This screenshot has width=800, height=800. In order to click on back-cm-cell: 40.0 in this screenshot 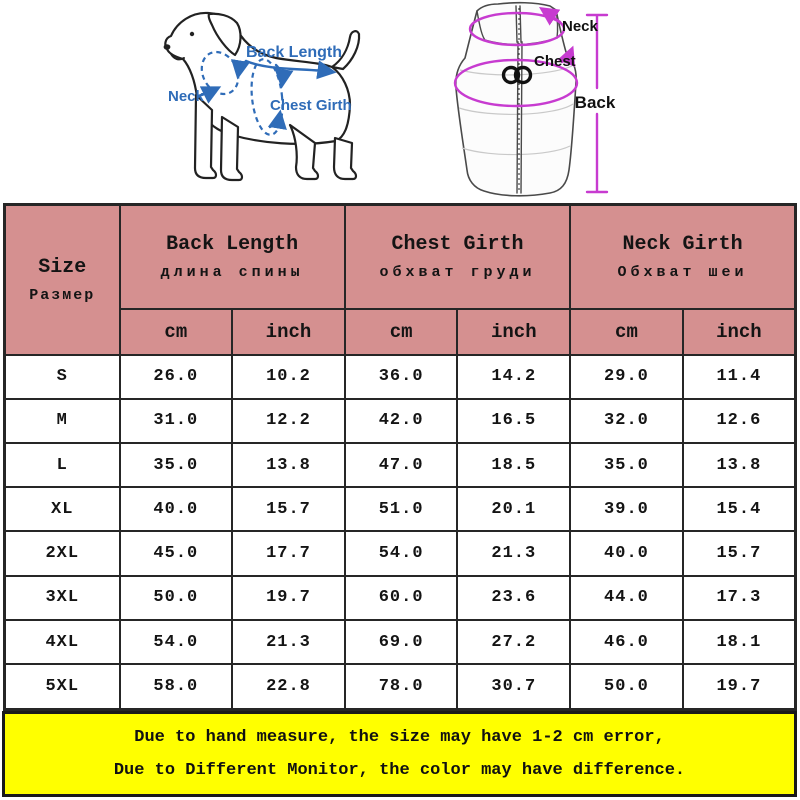, I will do `click(176, 509)`.